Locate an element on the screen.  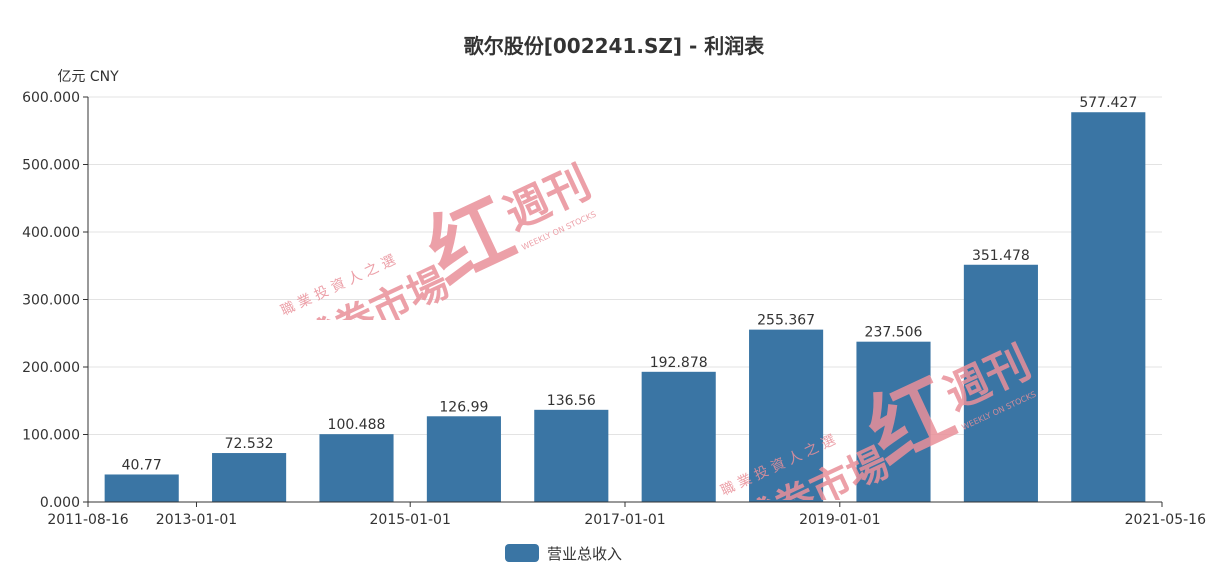
x-tick-label: 2015-01-01 is located at coordinates (410, 520).